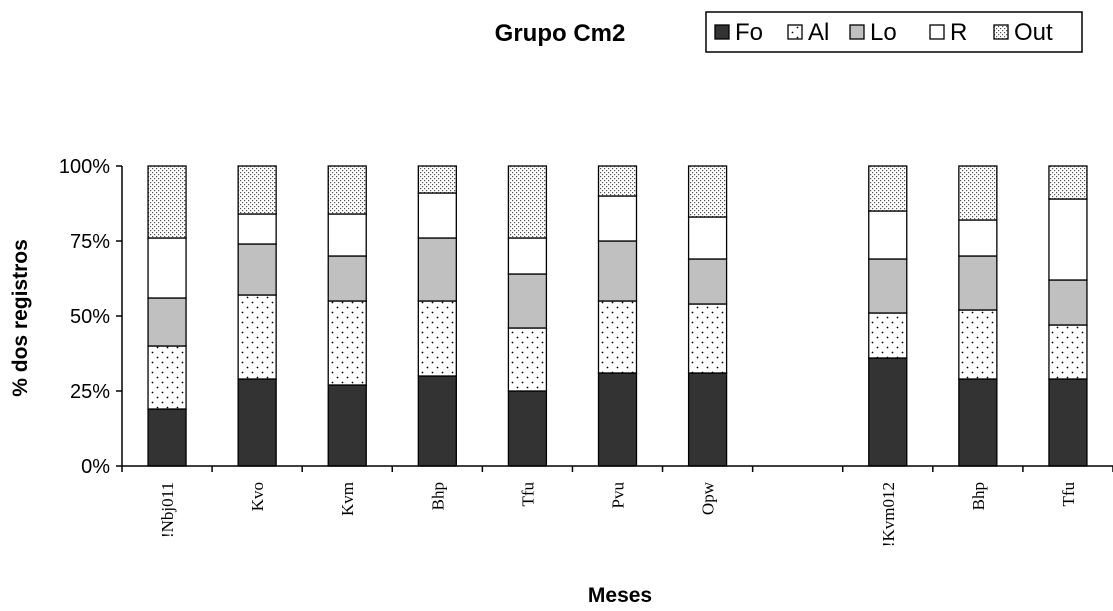 This screenshot has height=611, width=1113. What do you see at coordinates (1033, 32) in the screenshot?
I see `legend-label-out: Out` at bounding box center [1033, 32].